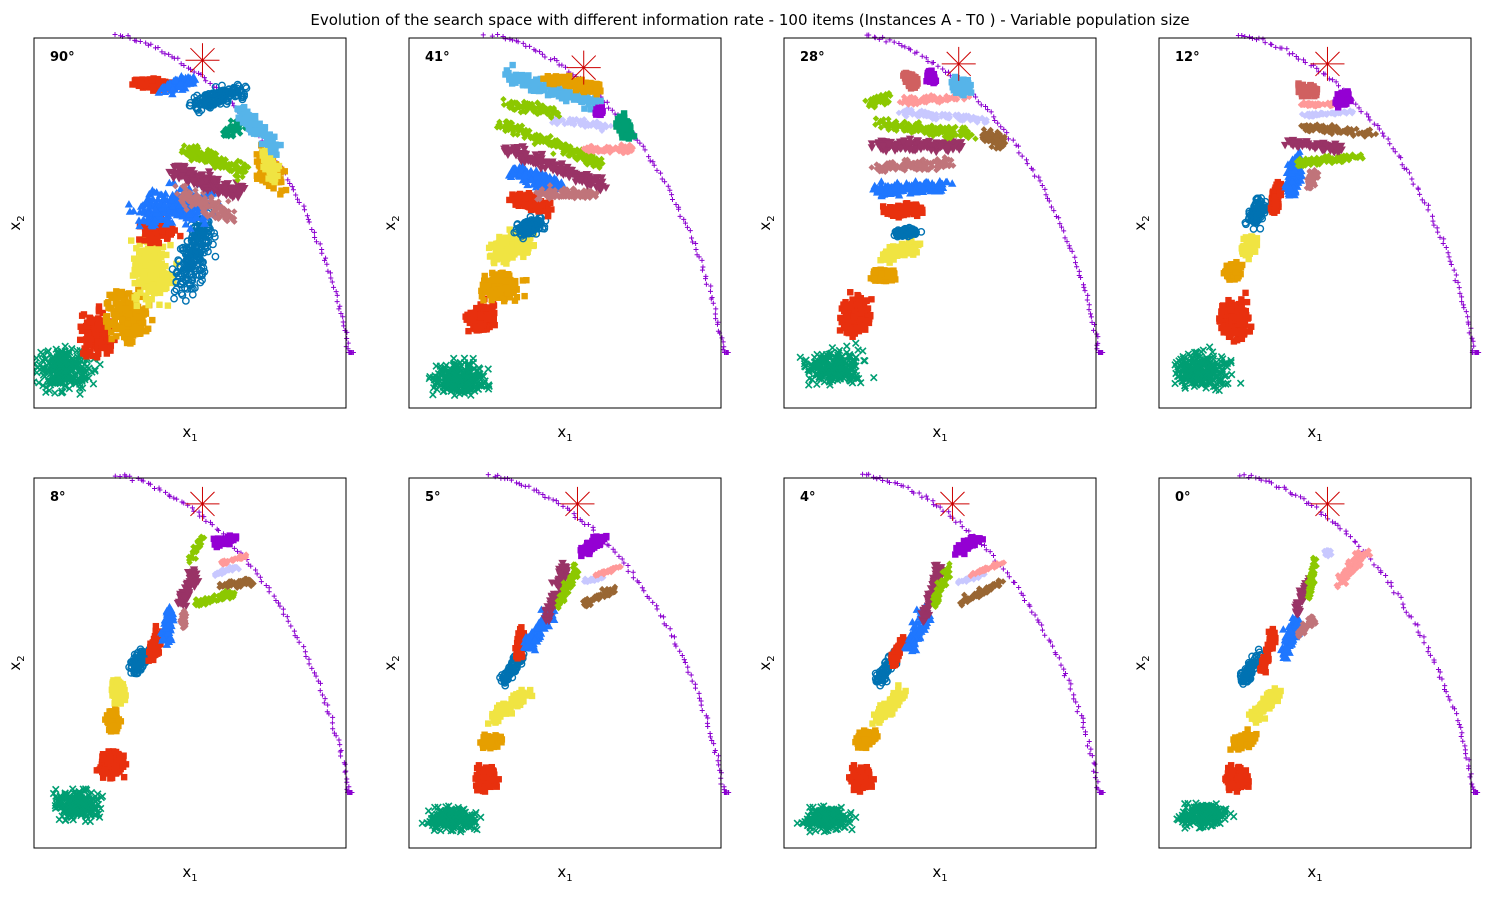 Image resolution: width=1500 pixels, height=900 pixels. Describe the element at coordinates (162, 234) in the screenshot. I see `population-clouds` at that location.